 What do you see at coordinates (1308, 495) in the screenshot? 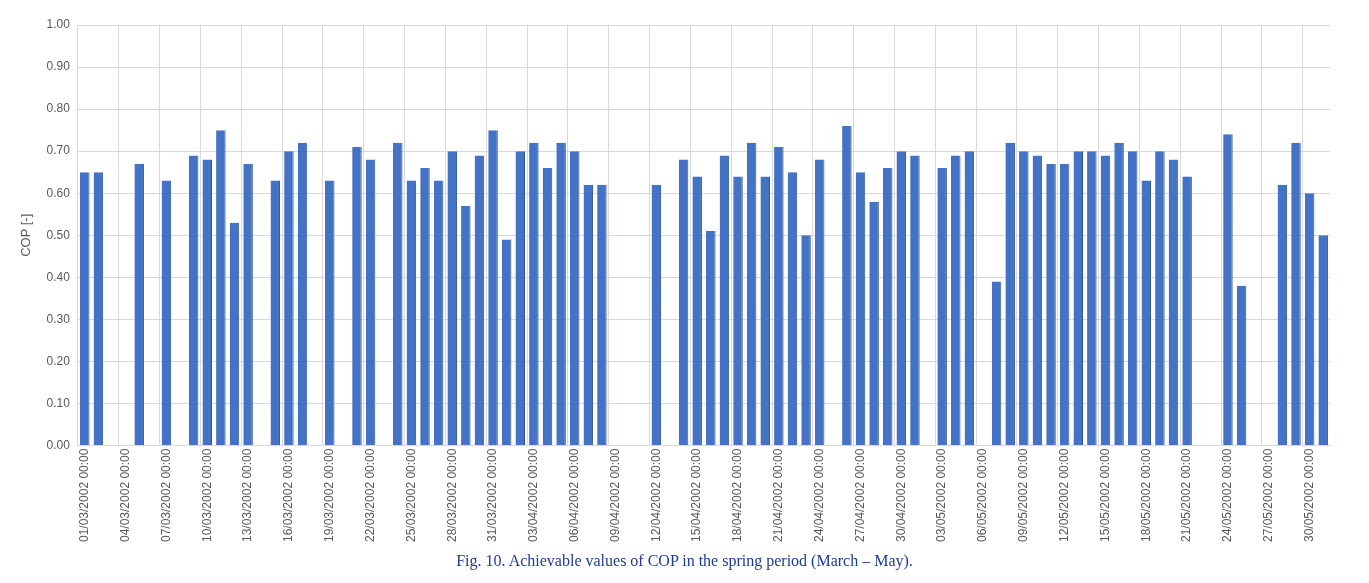
I see `x-tick-label: 30/05/2002 00:00` at bounding box center [1308, 495].